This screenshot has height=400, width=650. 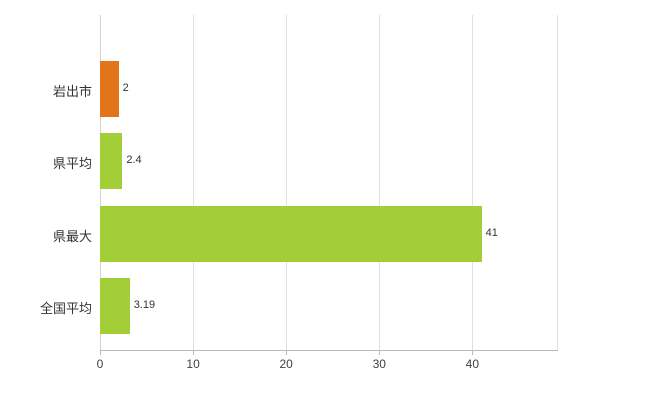 I want to click on chart-row: 県平均 2.4, so click(x=305, y=161).